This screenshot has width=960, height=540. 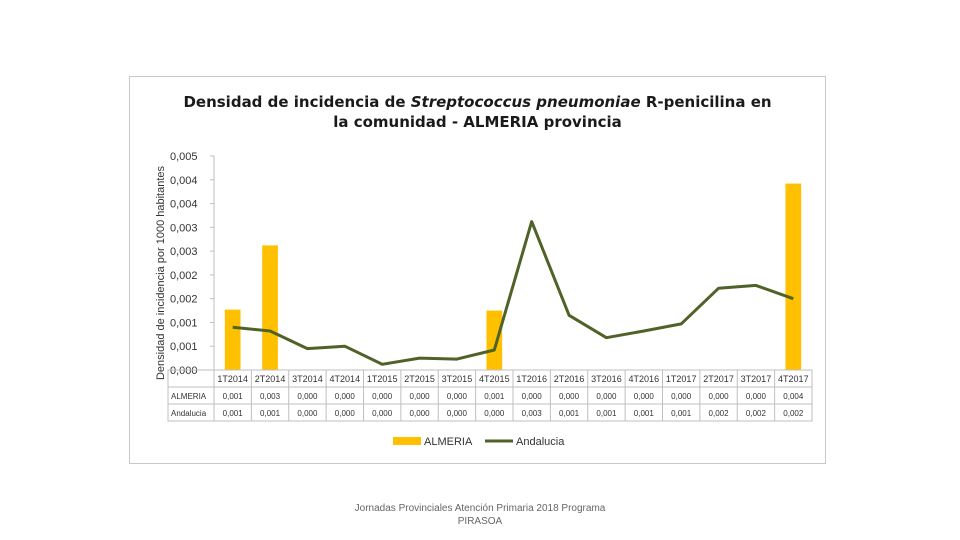 What do you see at coordinates (270, 396) in the screenshot?
I see `data-label-almeria: 0,003` at bounding box center [270, 396].